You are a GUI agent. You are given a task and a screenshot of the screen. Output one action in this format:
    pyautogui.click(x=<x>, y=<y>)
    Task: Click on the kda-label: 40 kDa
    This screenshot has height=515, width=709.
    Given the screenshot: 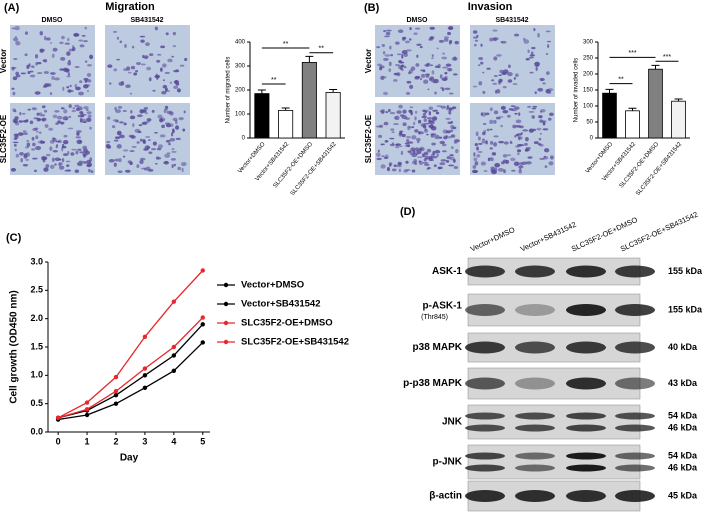 What is the action you would take?
    pyautogui.click(x=683, y=347)
    